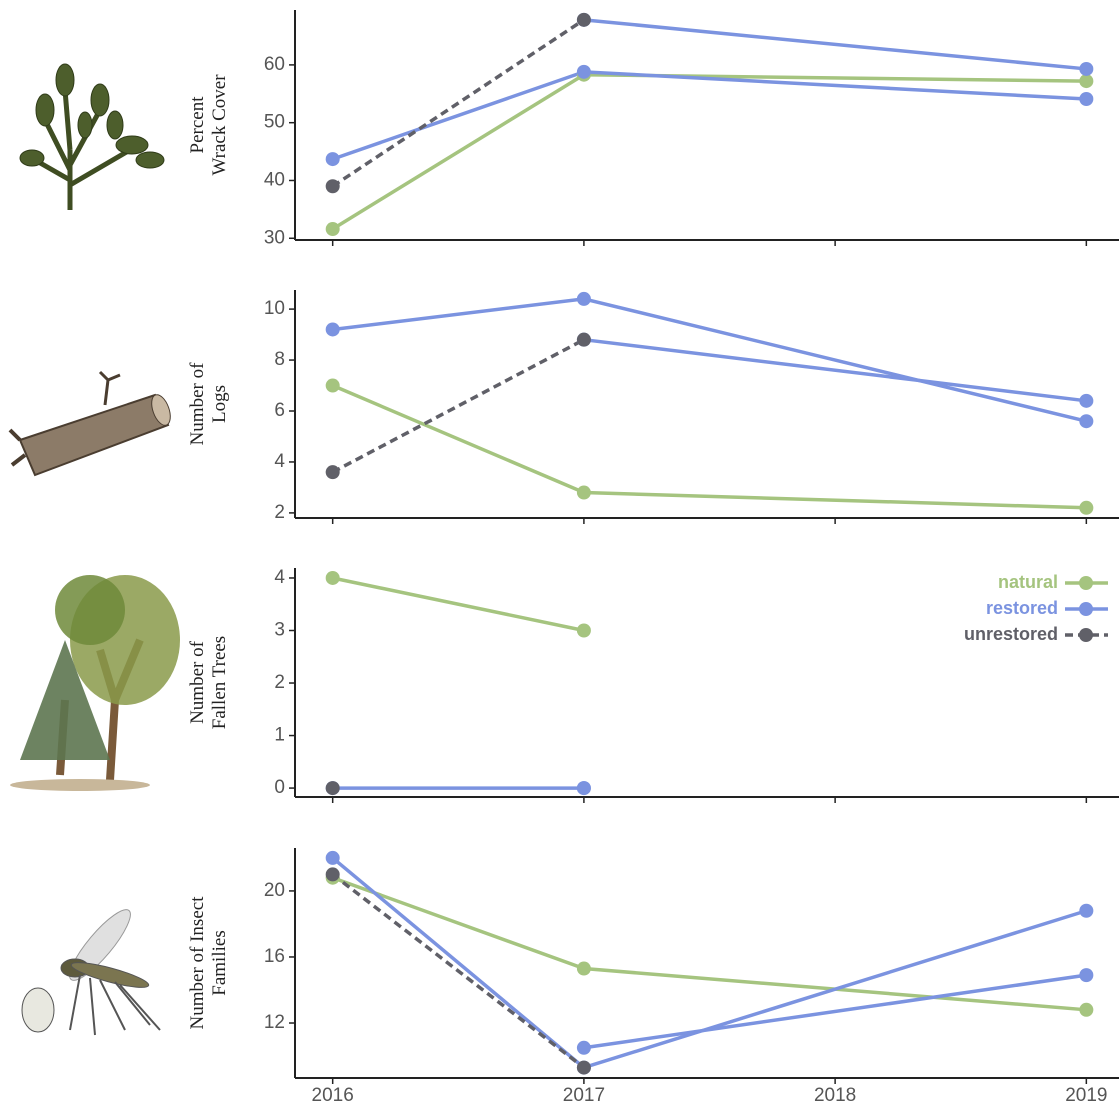  What do you see at coordinates (219, 125) in the screenshot?
I see `y-axis-label-line: Wrack Cover` at bounding box center [219, 125].